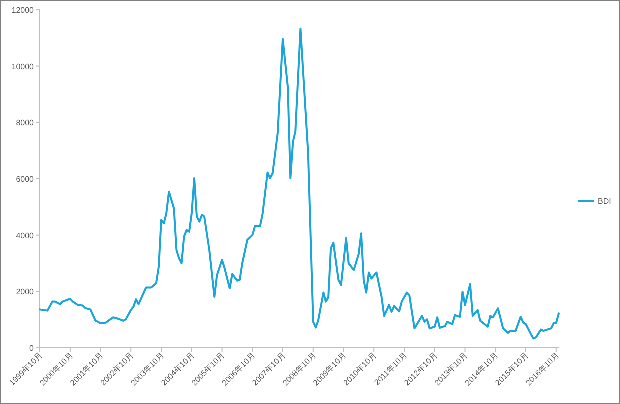 This screenshot has width=620, height=404. Describe the element at coordinates (25, 179) in the screenshot. I see `y-tick-label: 6000` at that location.